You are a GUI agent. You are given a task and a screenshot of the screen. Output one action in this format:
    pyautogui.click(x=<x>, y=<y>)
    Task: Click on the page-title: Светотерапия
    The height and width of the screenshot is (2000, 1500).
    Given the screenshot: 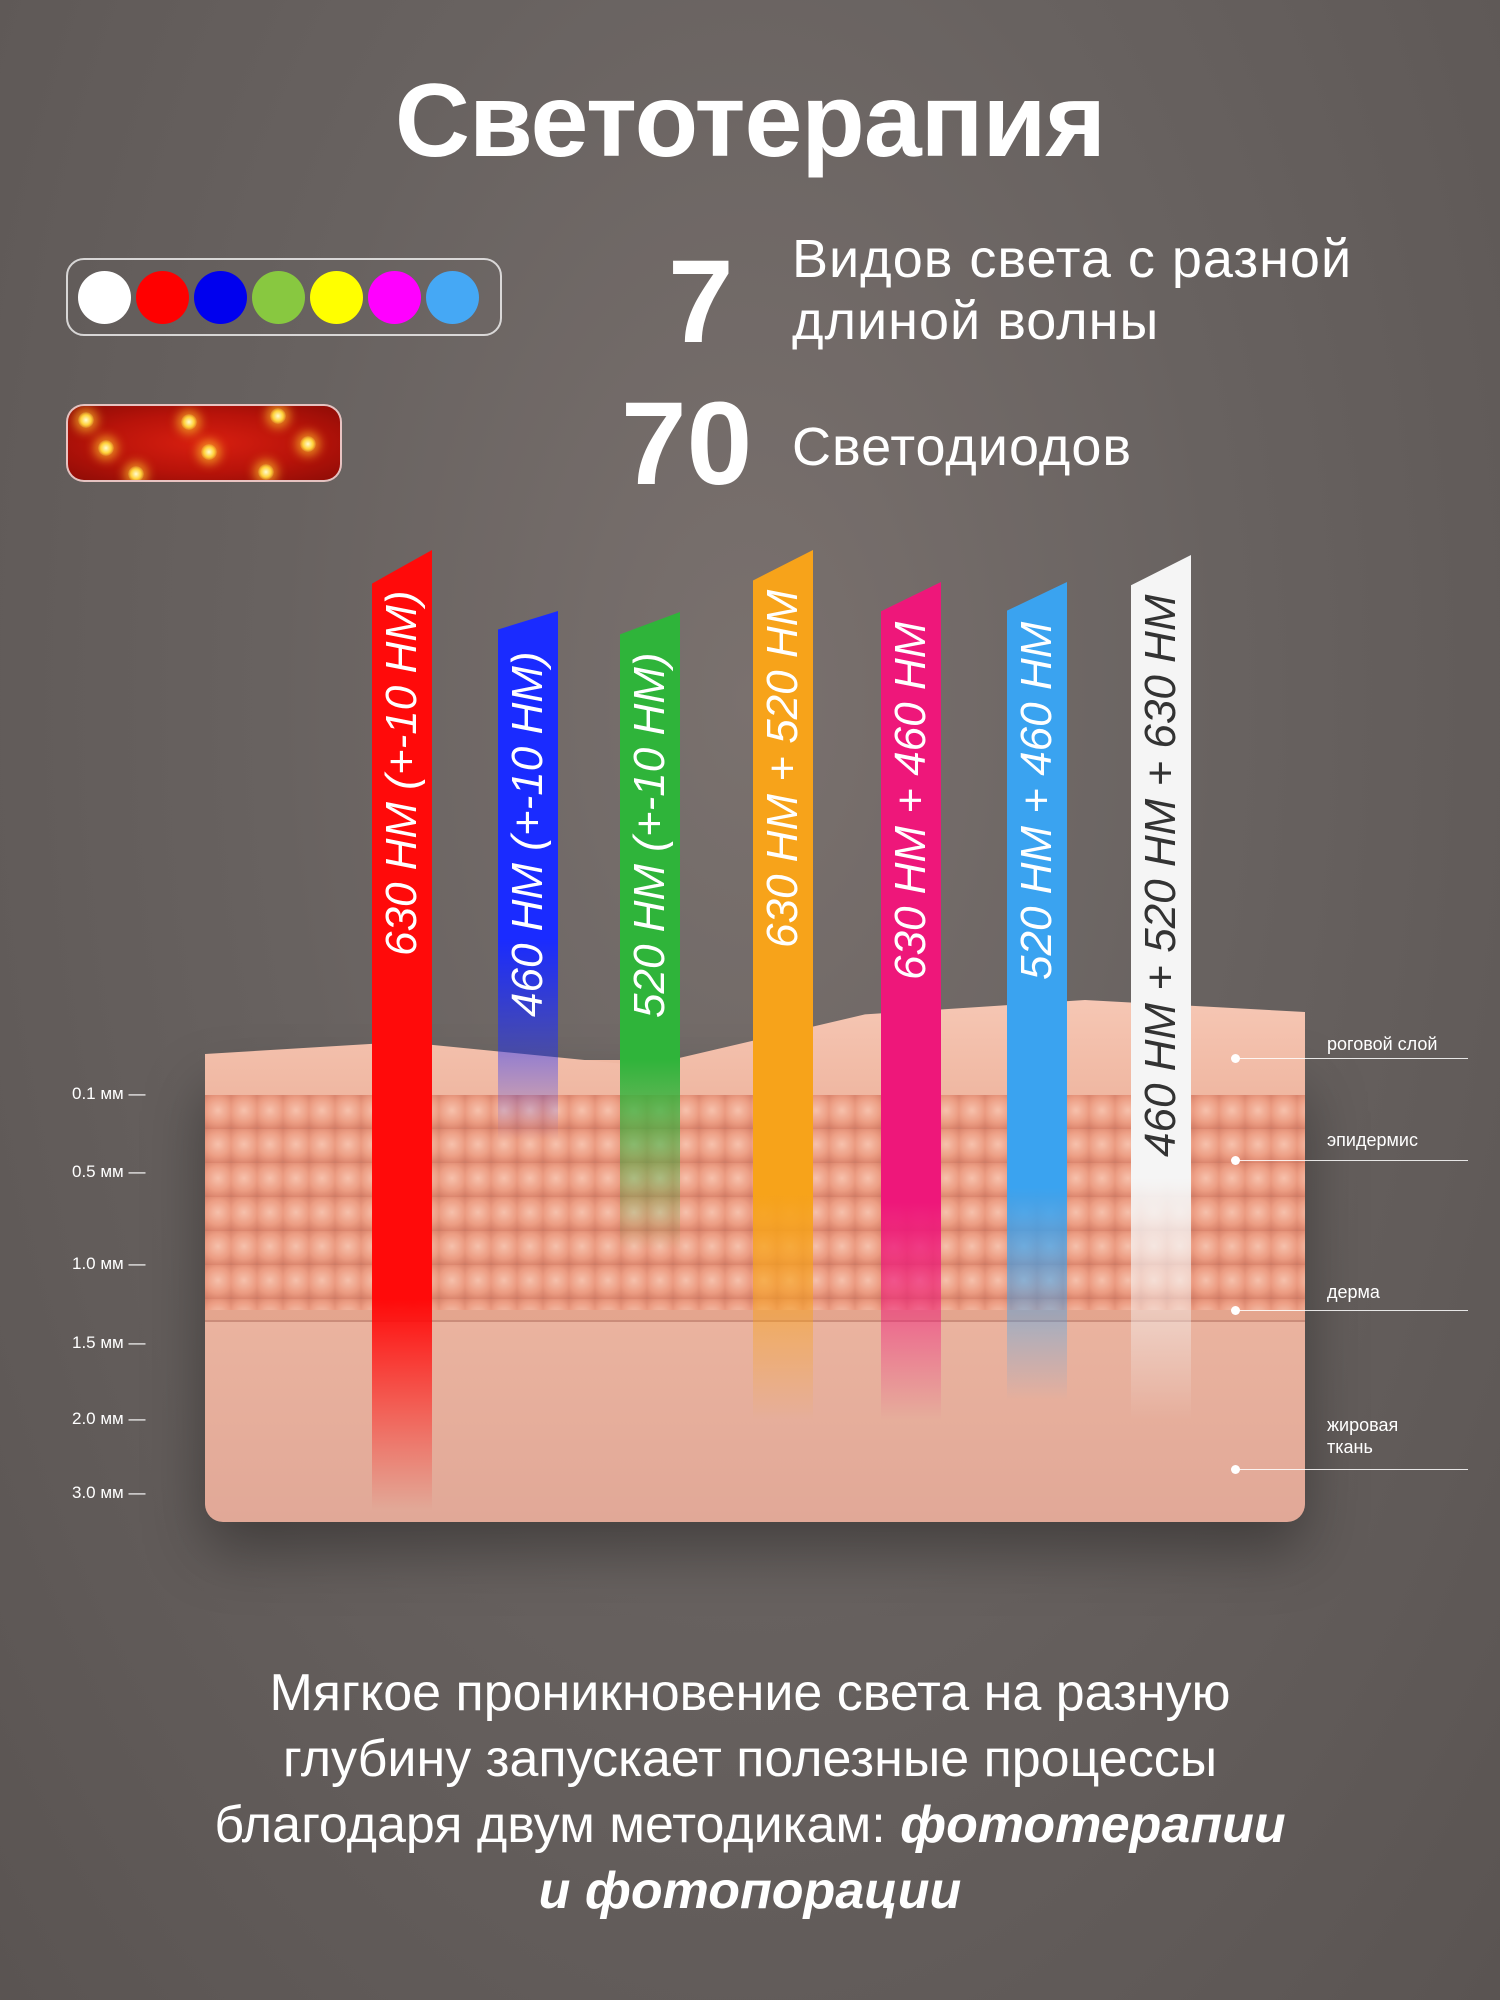 What is the action you would take?
    pyautogui.click(x=750, y=121)
    